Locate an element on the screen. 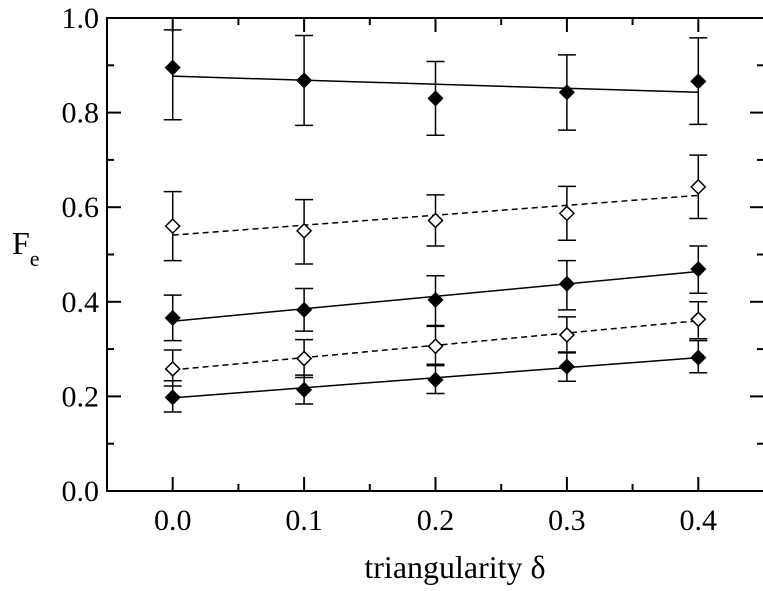  x-tick-labels: 0.0 0.1 0.2 0.3 0.4 is located at coordinates (435, 520).